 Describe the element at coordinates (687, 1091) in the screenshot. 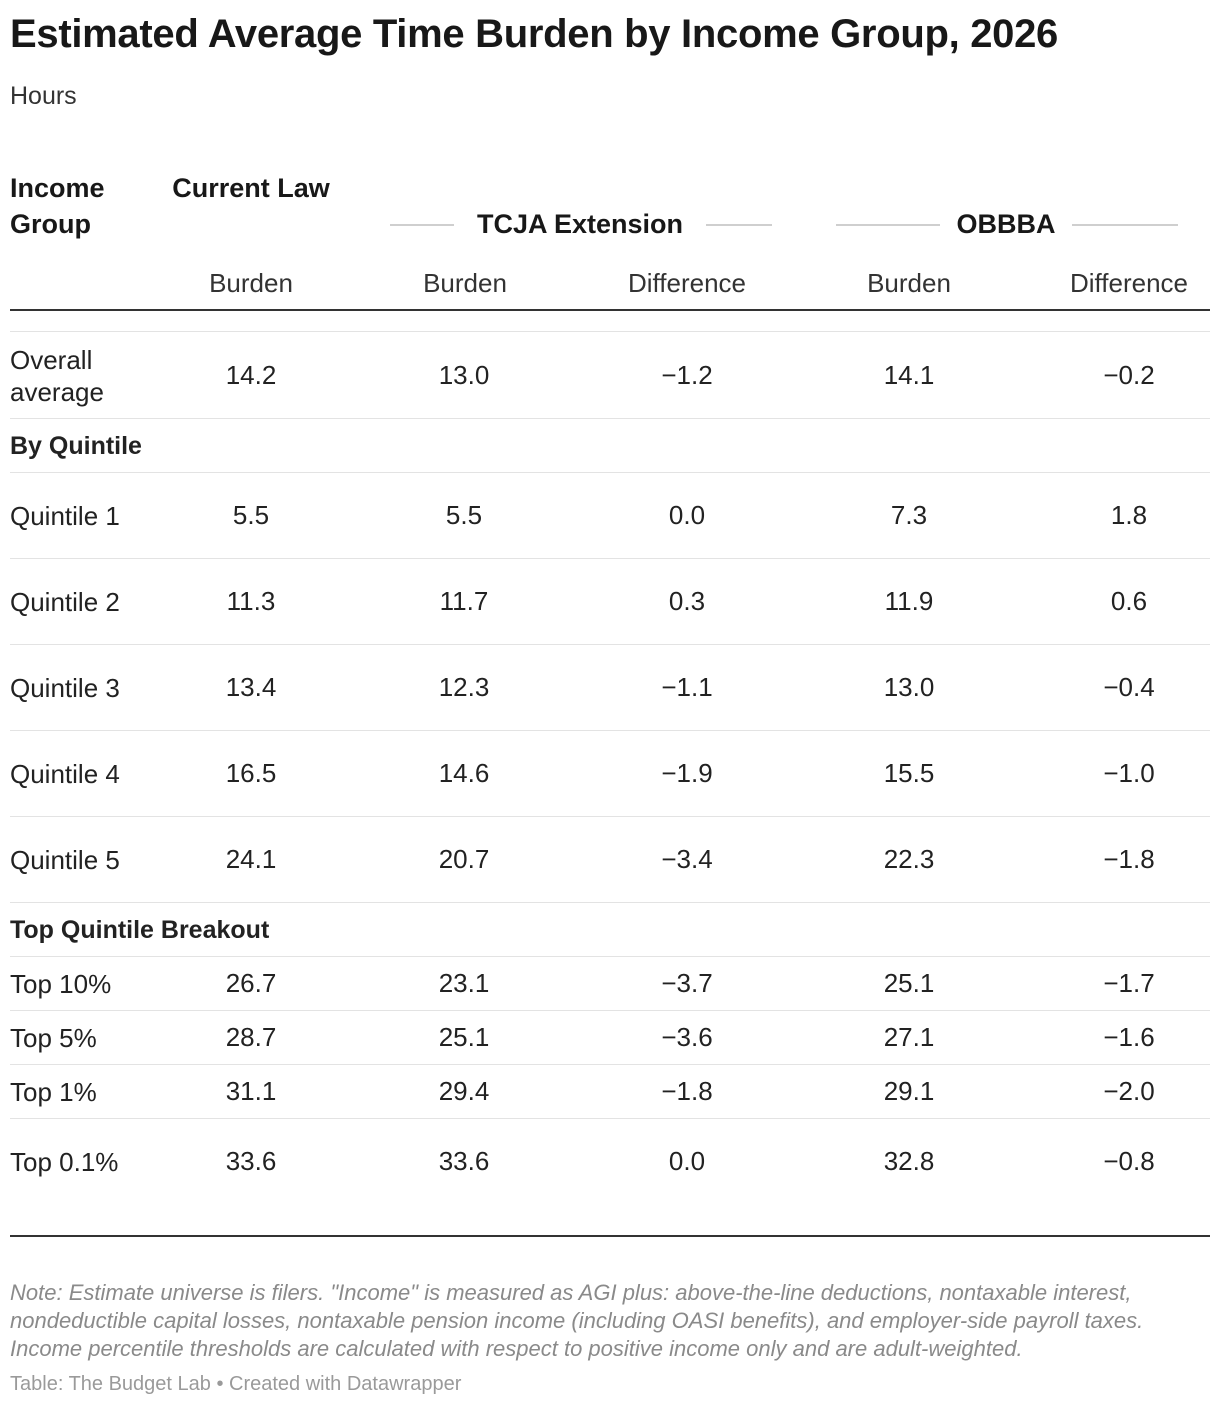

I see `cell-tcja-difference: −1.8` at that location.